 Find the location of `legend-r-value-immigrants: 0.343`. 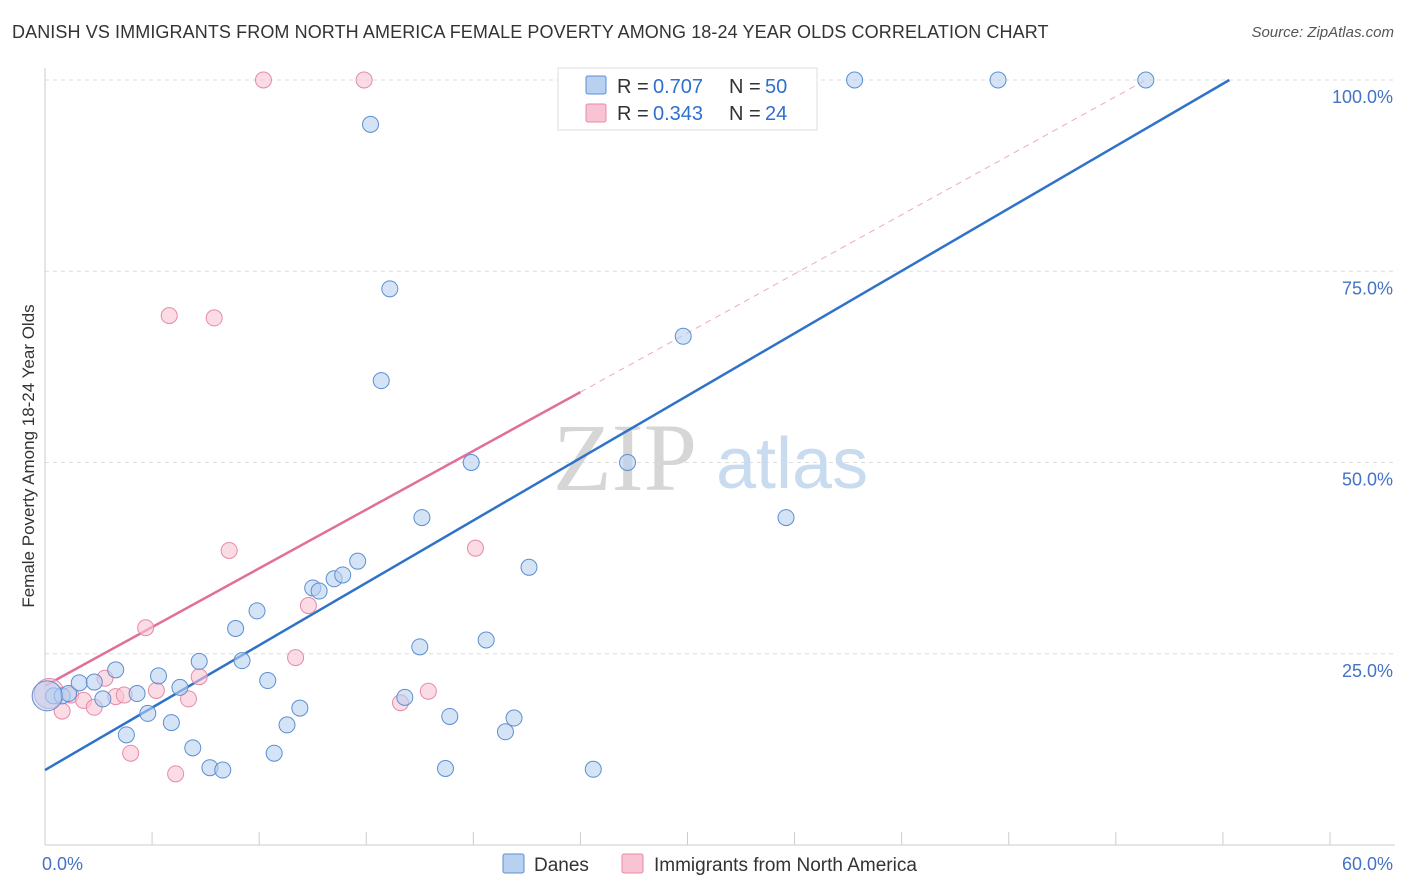

legend-r-value-immigrants: 0.343 is located at coordinates (678, 114).